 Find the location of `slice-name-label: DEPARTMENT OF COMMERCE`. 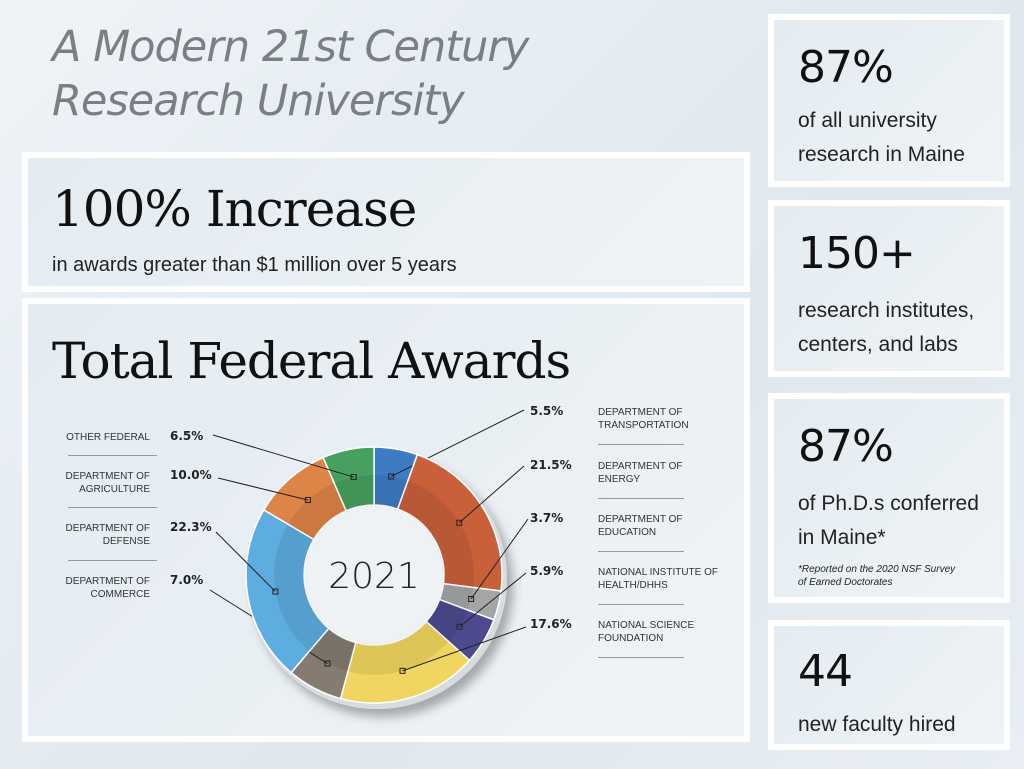

slice-name-label: DEPARTMENT OF COMMERCE is located at coordinates (107, 588).